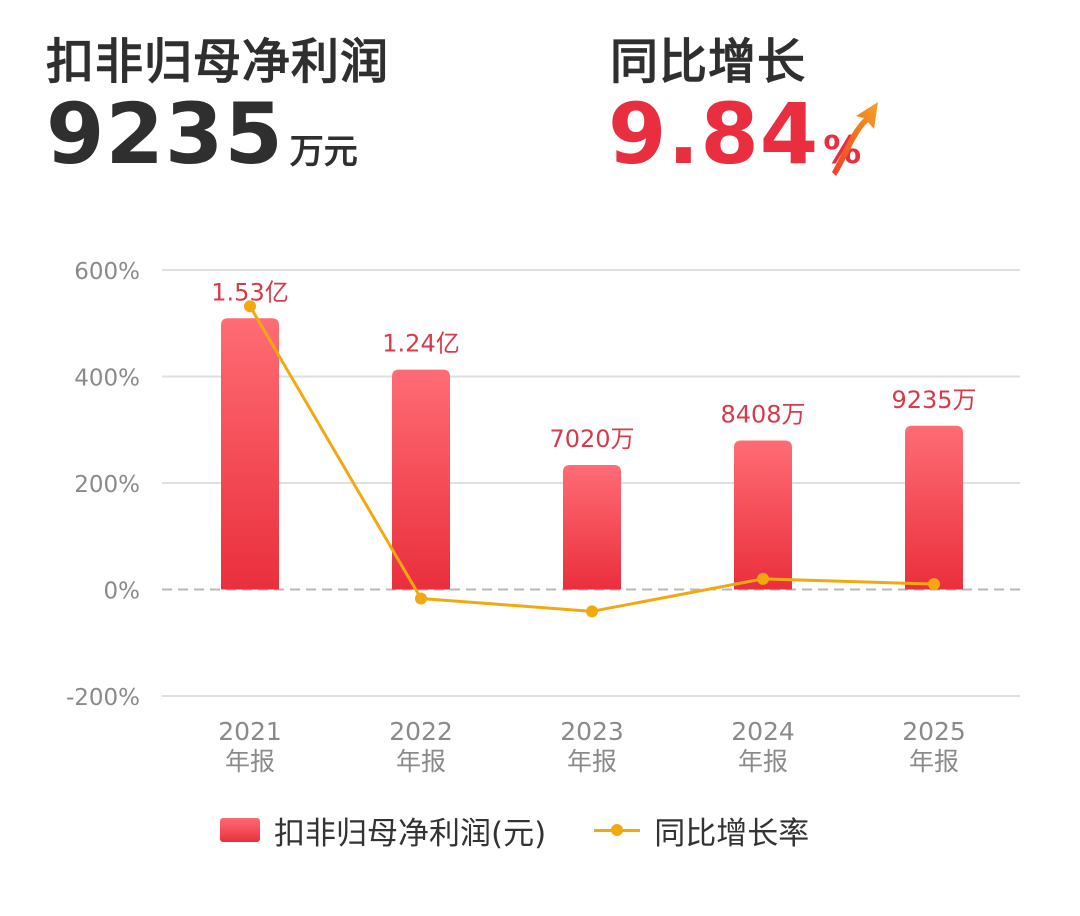 Image resolution: width=1080 pixels, height=916 pixels. What do you see at coordinates (855, 139) in the screenshot?
I see `trend-up-arrow-icon` at bounding box center [855, 139].